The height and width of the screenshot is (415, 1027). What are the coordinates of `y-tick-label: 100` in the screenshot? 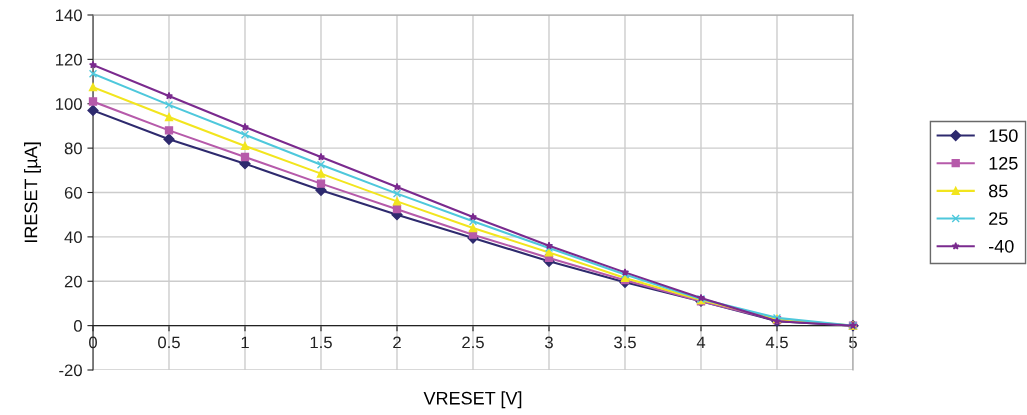 It's located at (69, 104).